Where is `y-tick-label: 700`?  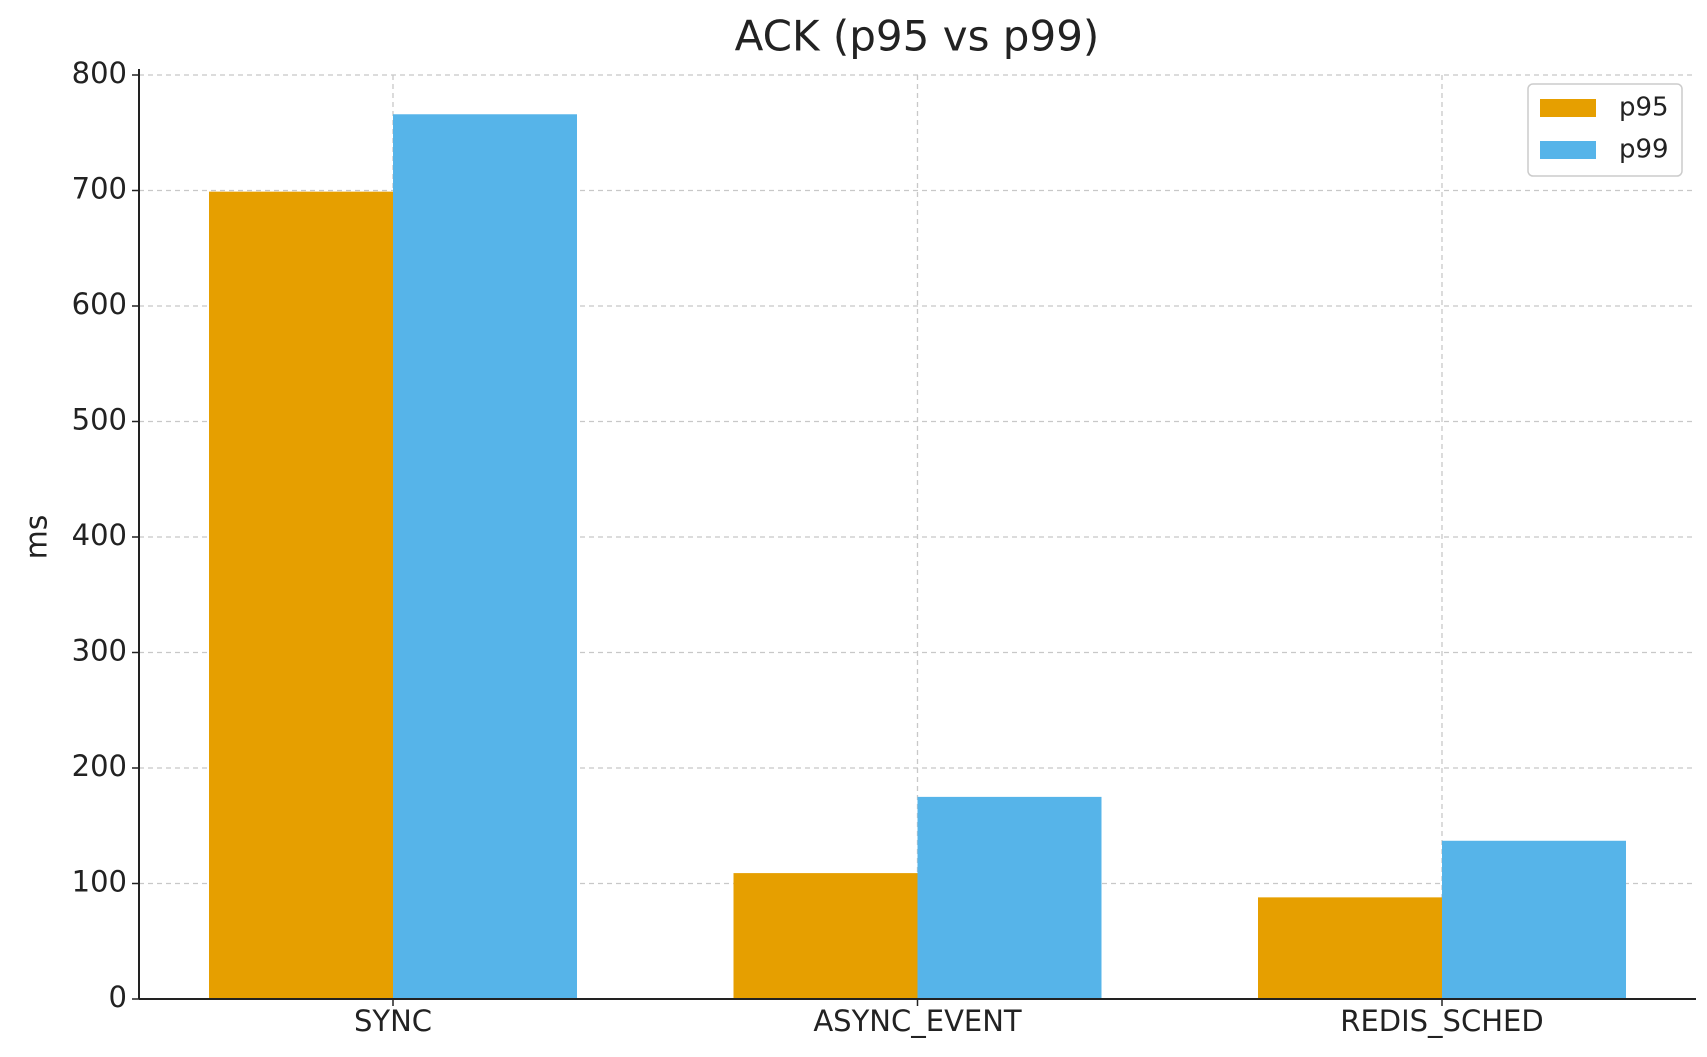
y-tick-label: 700 is located at coordinates (99, 189).